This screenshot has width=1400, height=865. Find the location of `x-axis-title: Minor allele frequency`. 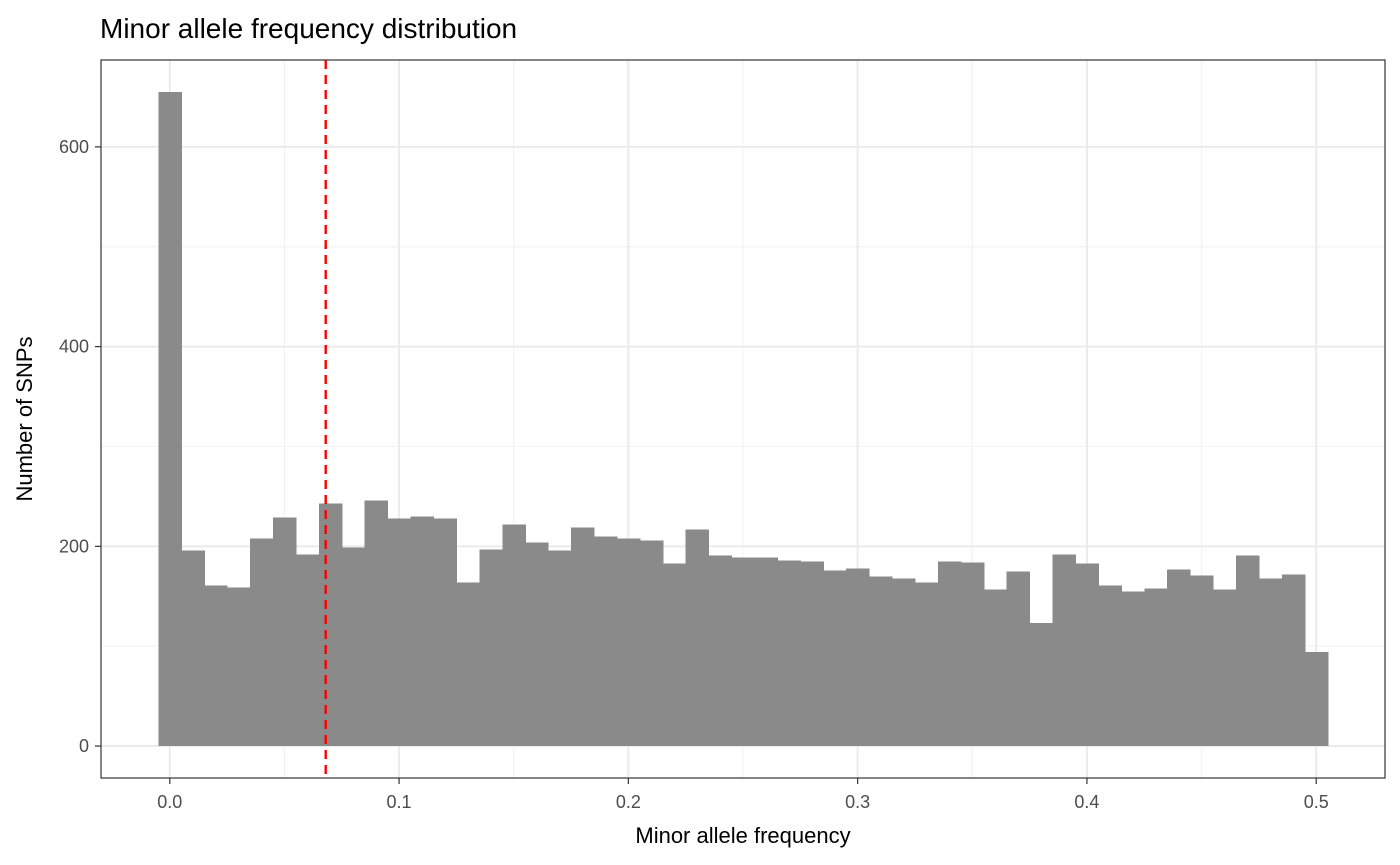

x-axis-title: Minor allele frequency is located at coordinates (742, 835).